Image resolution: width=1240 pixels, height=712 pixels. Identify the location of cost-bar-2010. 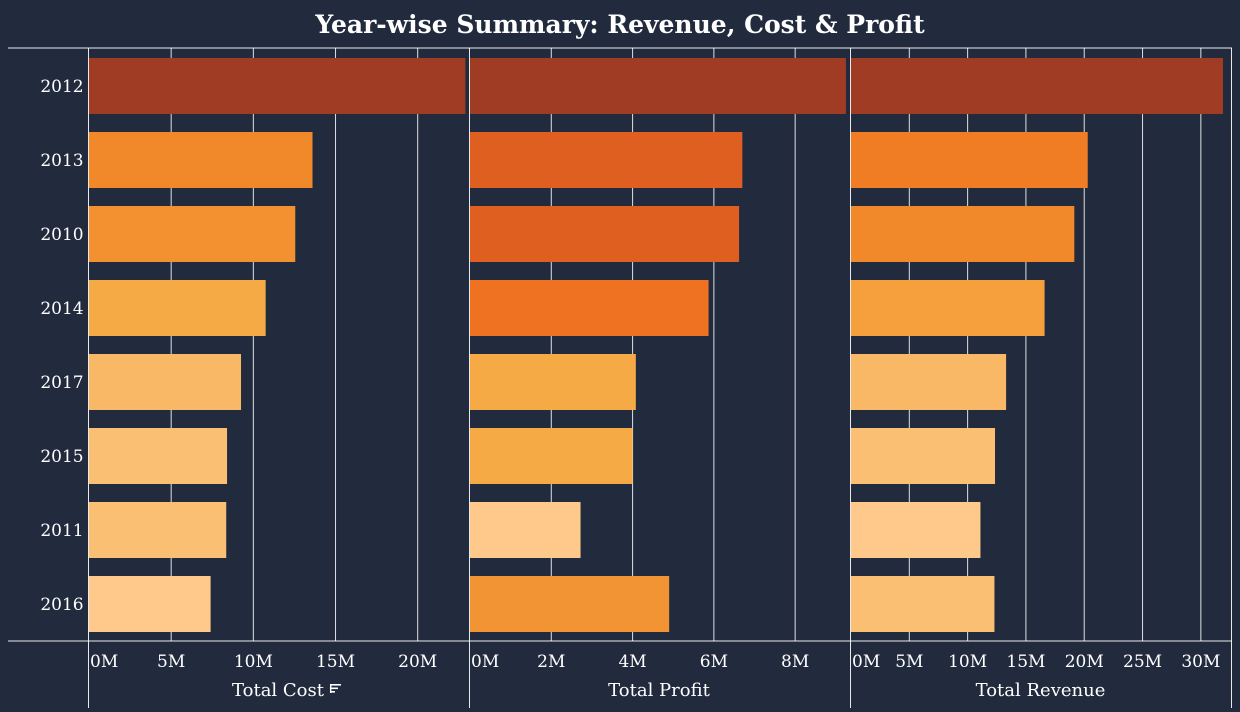
(192, 234).